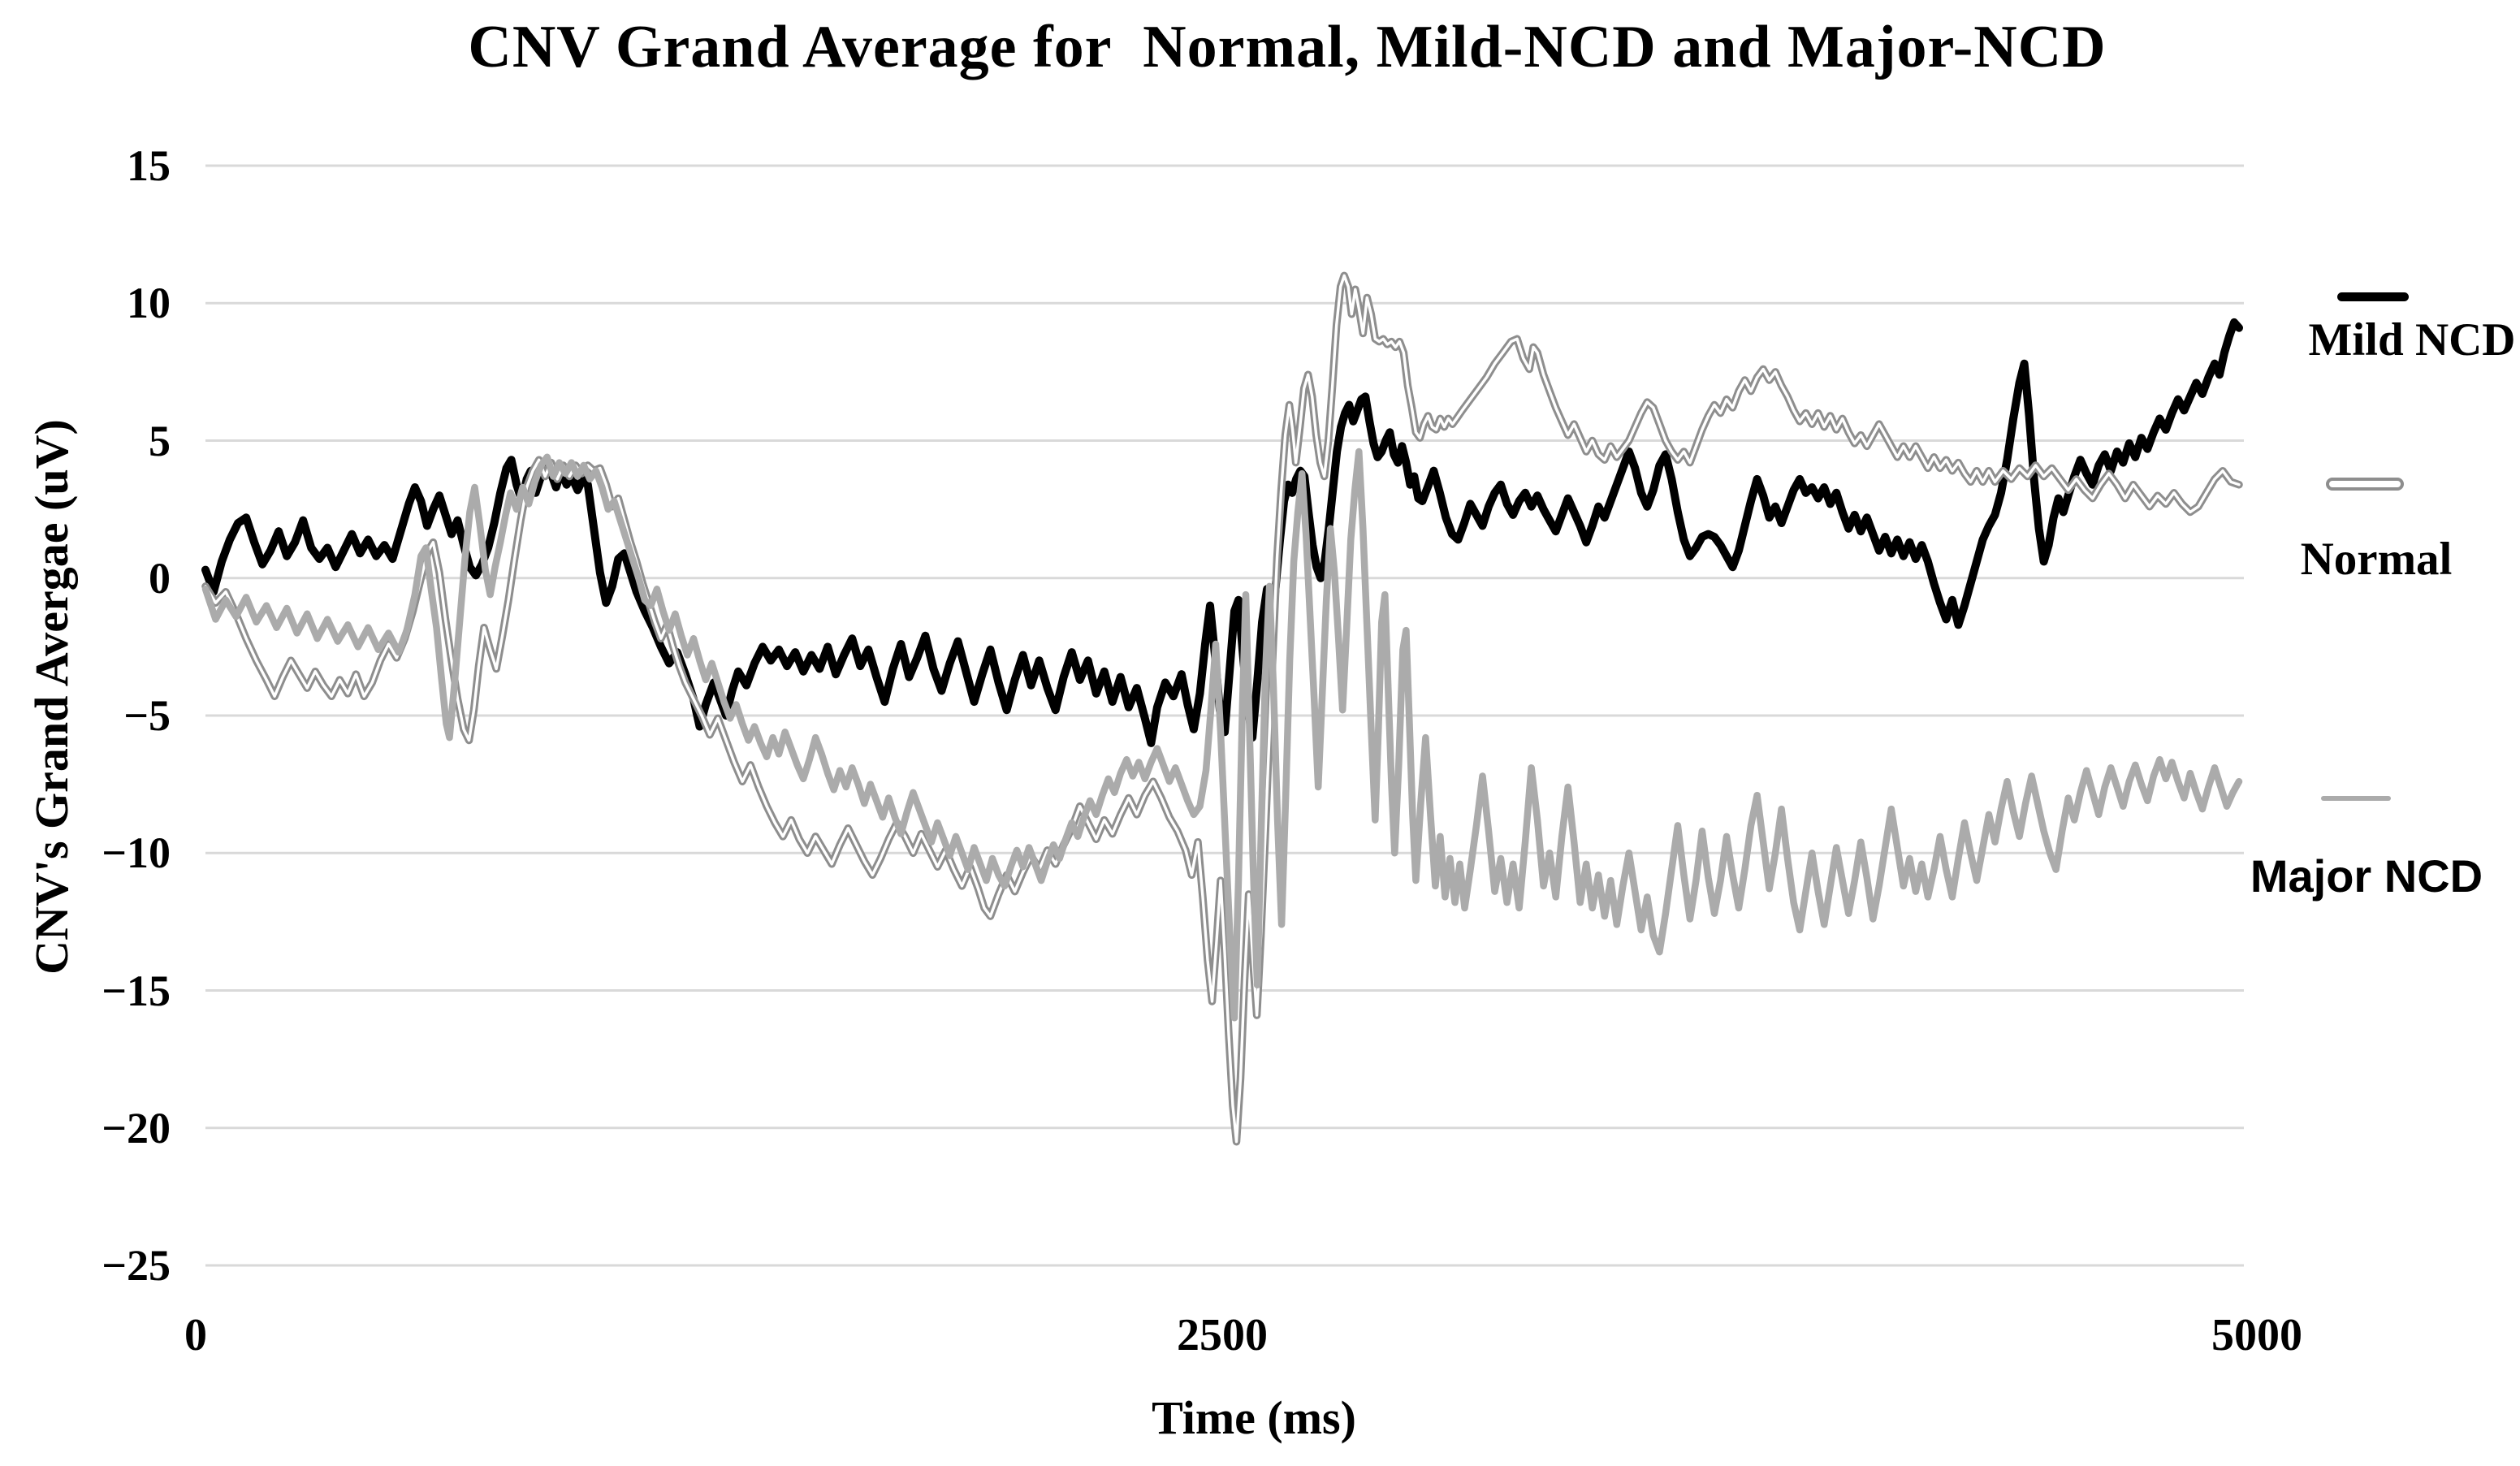 The width and height of the screenshot is (2520, 1466). What do you see at coordinates (1222, 1335) in the screenshot?
I see `x-tick-label: 2500` at bounding box center [1222, 1335].